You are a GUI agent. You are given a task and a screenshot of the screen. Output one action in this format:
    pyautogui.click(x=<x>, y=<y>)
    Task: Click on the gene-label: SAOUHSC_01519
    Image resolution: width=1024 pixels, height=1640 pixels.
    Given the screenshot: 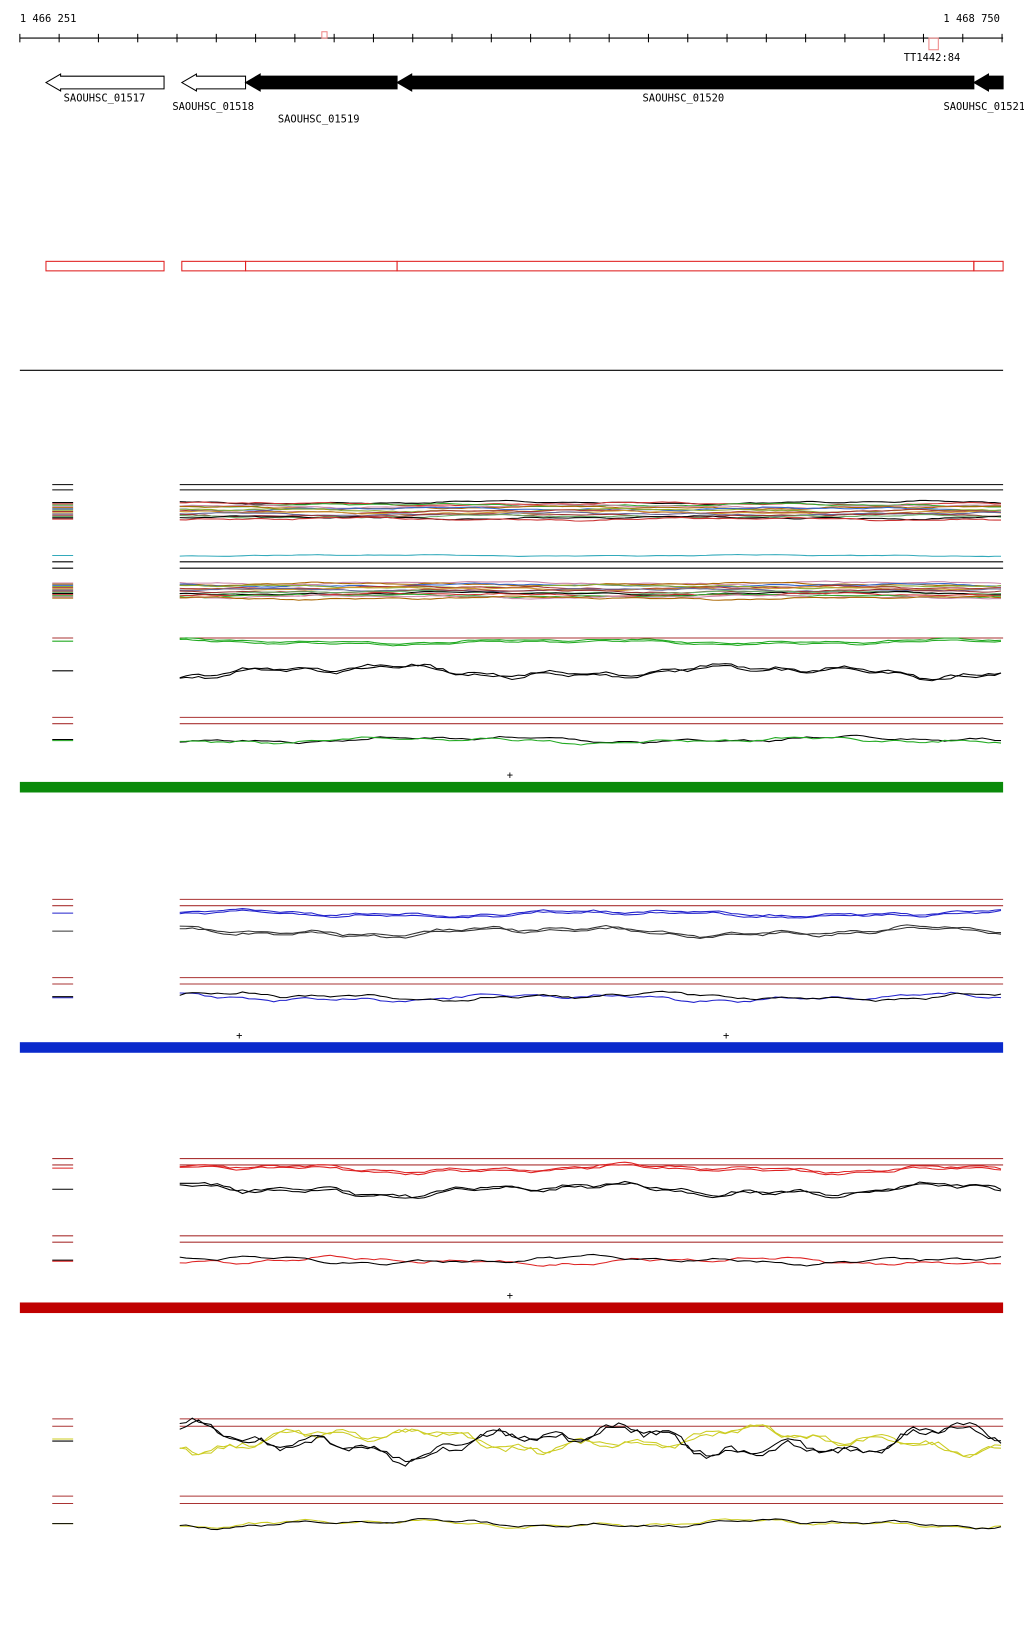 What is the action you would take?
    pyautogui.click(x=319, y=120)
    